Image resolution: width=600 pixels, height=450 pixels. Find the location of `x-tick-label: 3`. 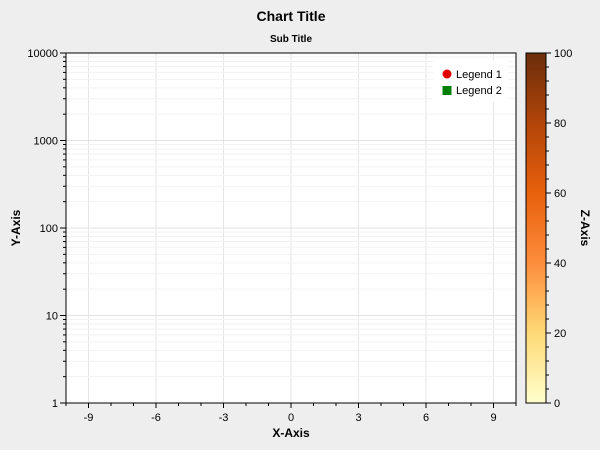

x-tick-label: 3 is located at coordinates (358, 418).